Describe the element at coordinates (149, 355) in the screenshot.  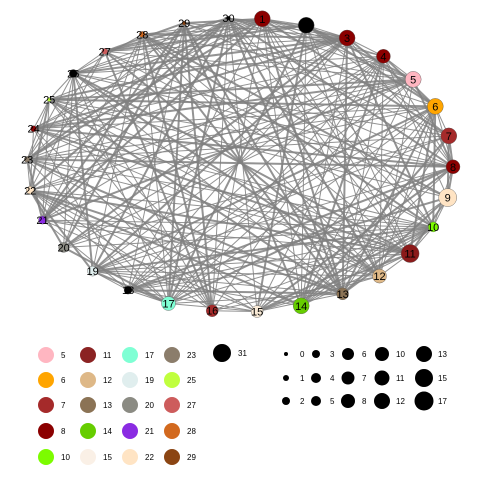
I see `color-legend-label-17: 17` at that location.